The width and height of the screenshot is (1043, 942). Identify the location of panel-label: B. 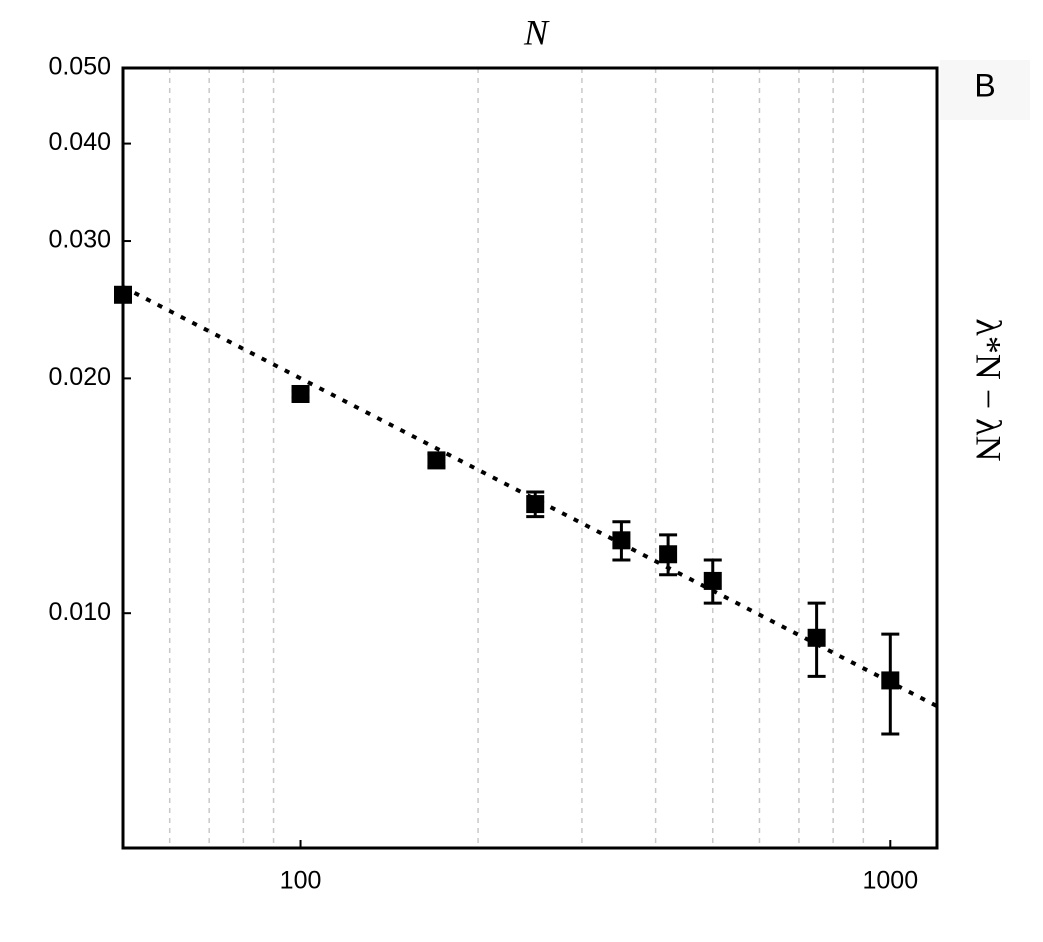
(984, 85).